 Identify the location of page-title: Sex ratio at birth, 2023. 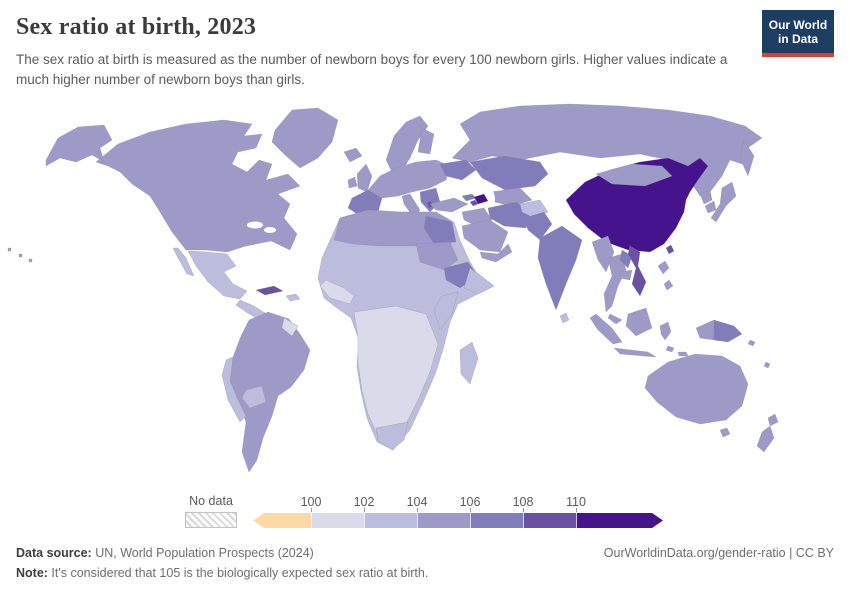
(136, 27).